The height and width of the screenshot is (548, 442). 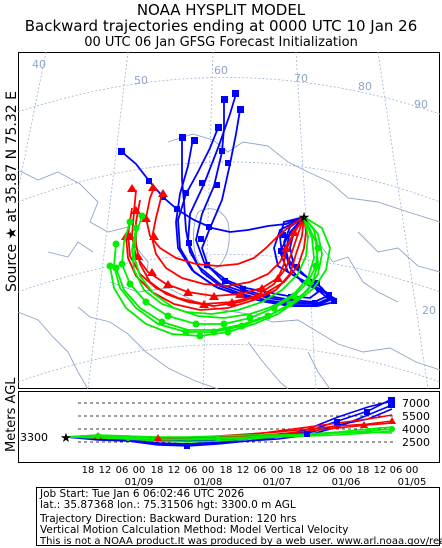 I want to click on green-markers, so click(x=214, y=276).